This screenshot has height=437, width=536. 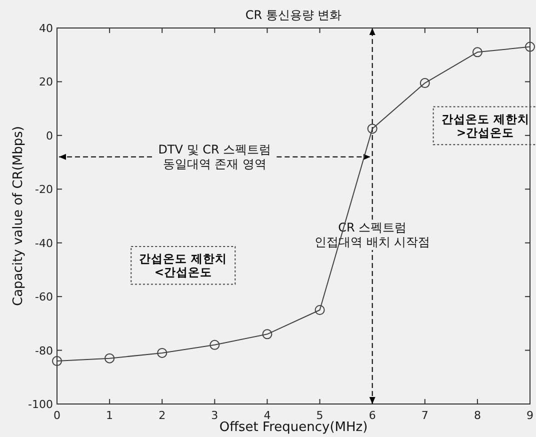 What do you see at coordinates (320, 415) in the screenshot?
I see `x-tick-label: 5` at bounding box center [320, 415].